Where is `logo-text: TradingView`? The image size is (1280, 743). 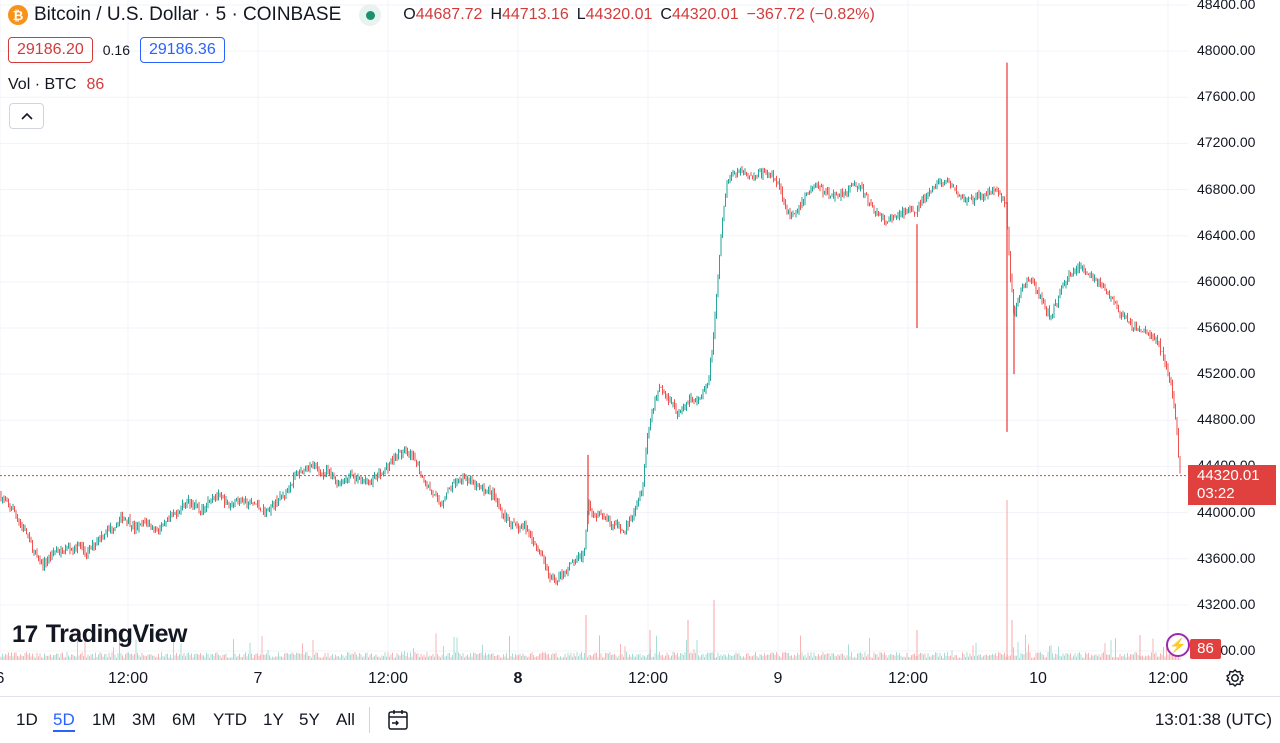
logo-text: TradingView is located at coordinates (116, 634).